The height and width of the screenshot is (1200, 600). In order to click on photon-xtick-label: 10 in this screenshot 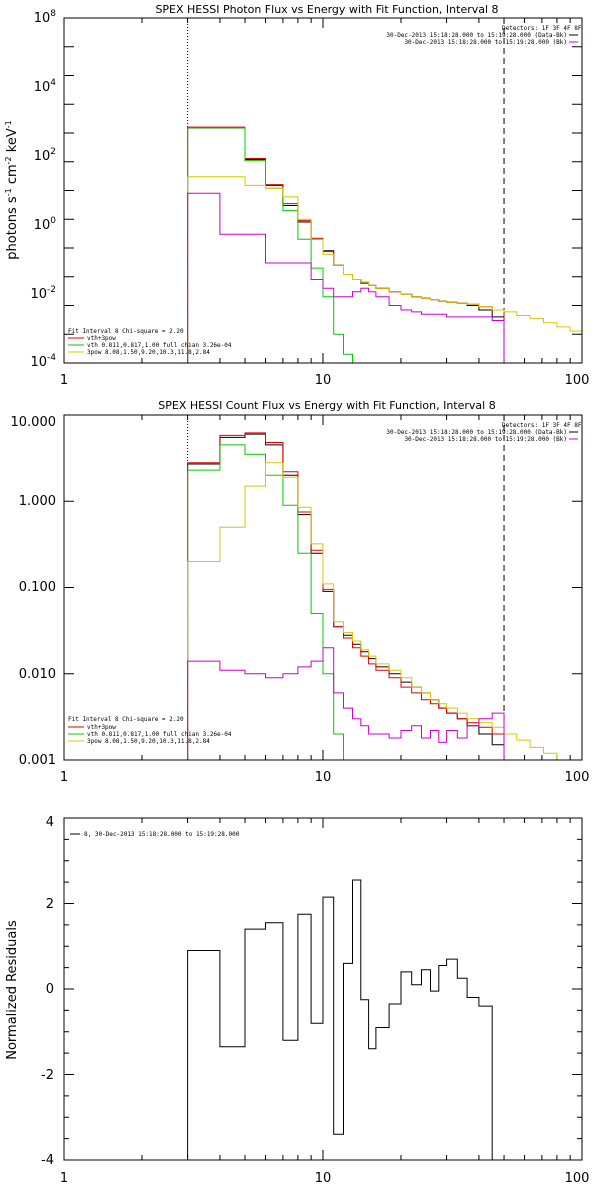, I will do `click(323, 380)`.